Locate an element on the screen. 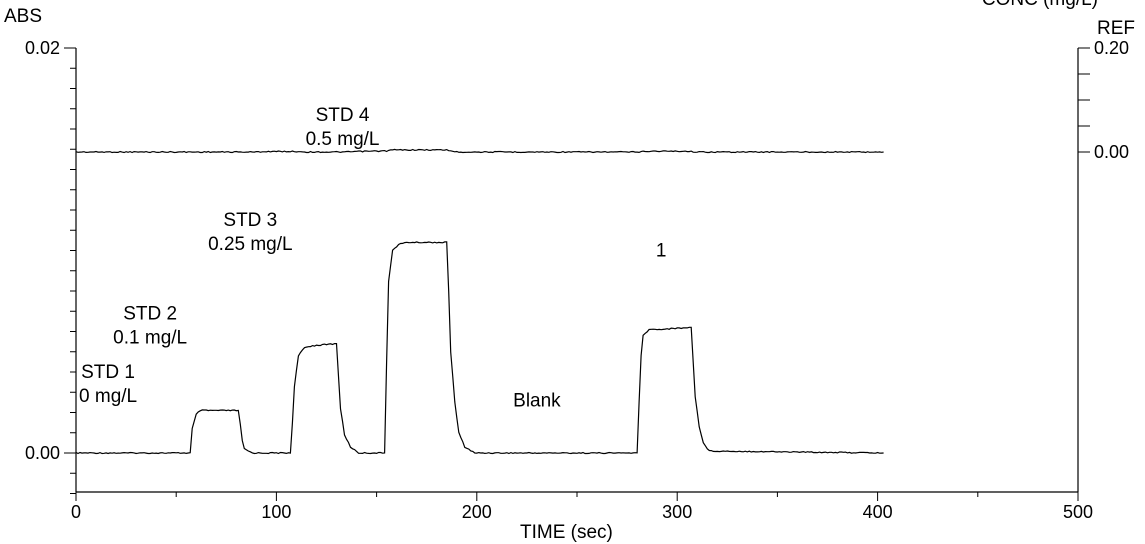 The width and height of the screenshot is (1145, 544). x-tick-label: 400 is located at coordinates (878, 512).